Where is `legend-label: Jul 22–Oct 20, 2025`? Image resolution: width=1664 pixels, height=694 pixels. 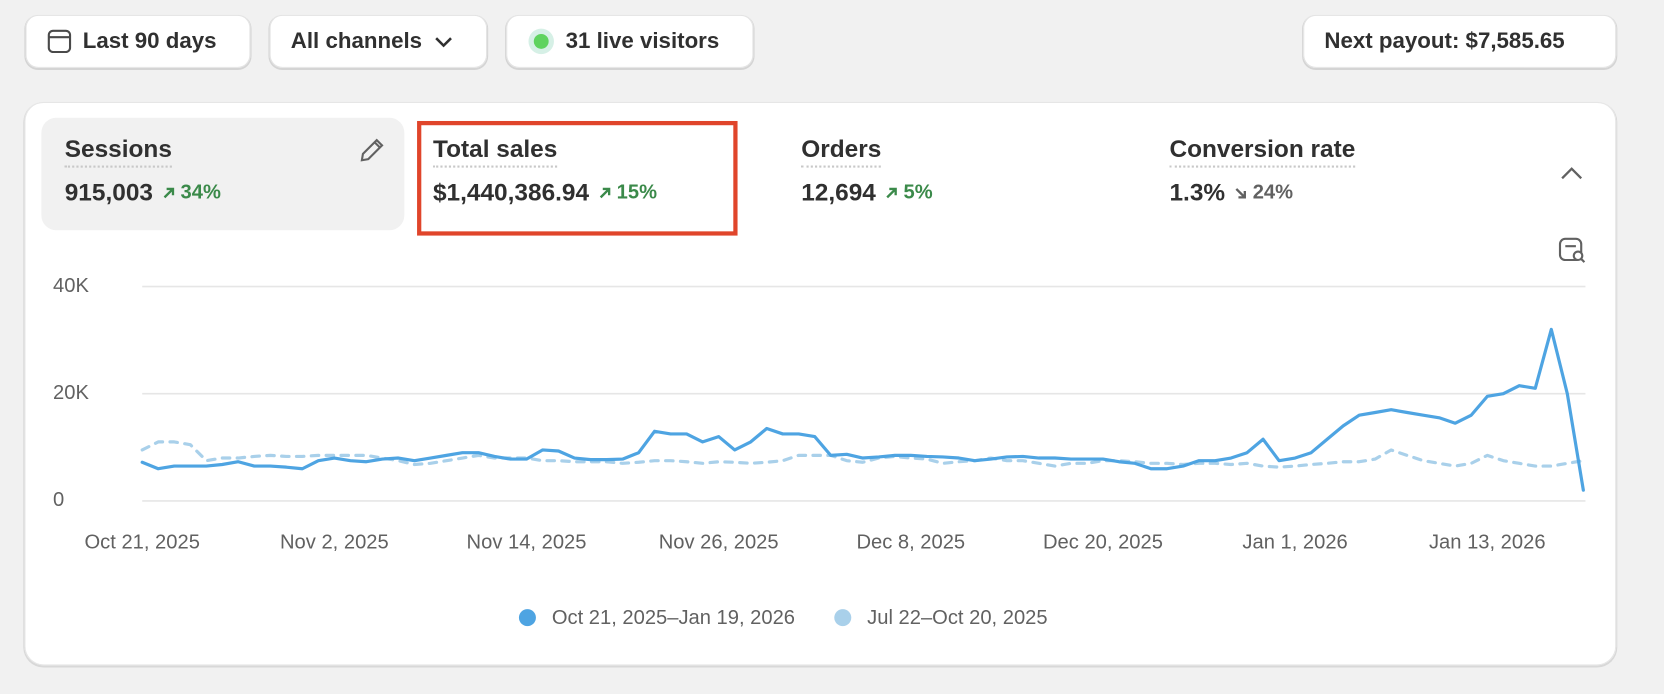 legend-label: Jul 22–Oct 20, 2025 is located at coordinates (957, 618).